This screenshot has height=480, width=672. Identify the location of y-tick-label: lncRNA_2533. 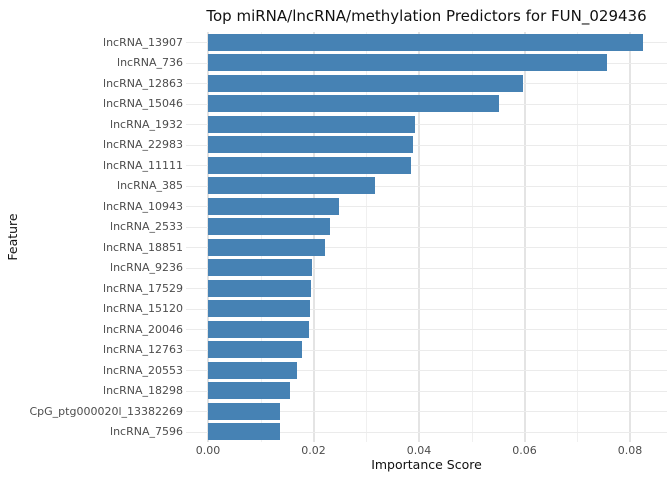
(146, 227).